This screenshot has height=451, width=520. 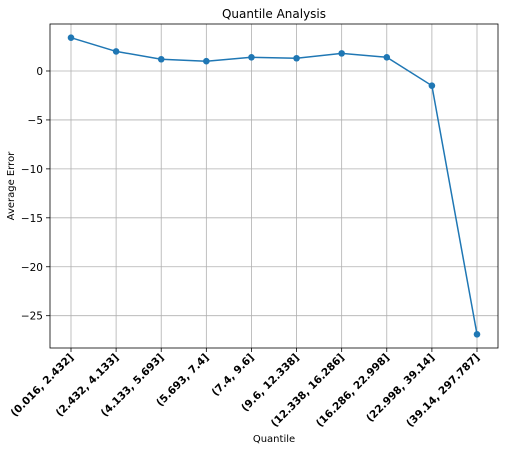 What do you see at coordinates (11, 186) in the screenshot?
I see `y-axis-label: Average Error` at bounding box center [11, 186].